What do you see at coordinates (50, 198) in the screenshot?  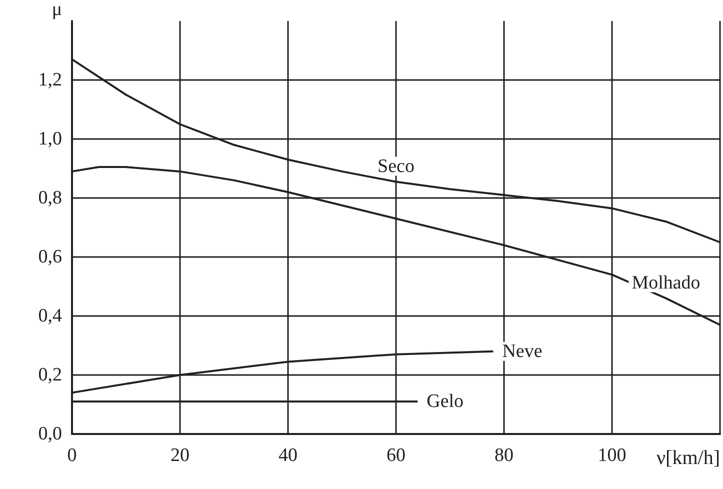 I see `y-tick-label: 0,8` at bounding box center [50, 198].